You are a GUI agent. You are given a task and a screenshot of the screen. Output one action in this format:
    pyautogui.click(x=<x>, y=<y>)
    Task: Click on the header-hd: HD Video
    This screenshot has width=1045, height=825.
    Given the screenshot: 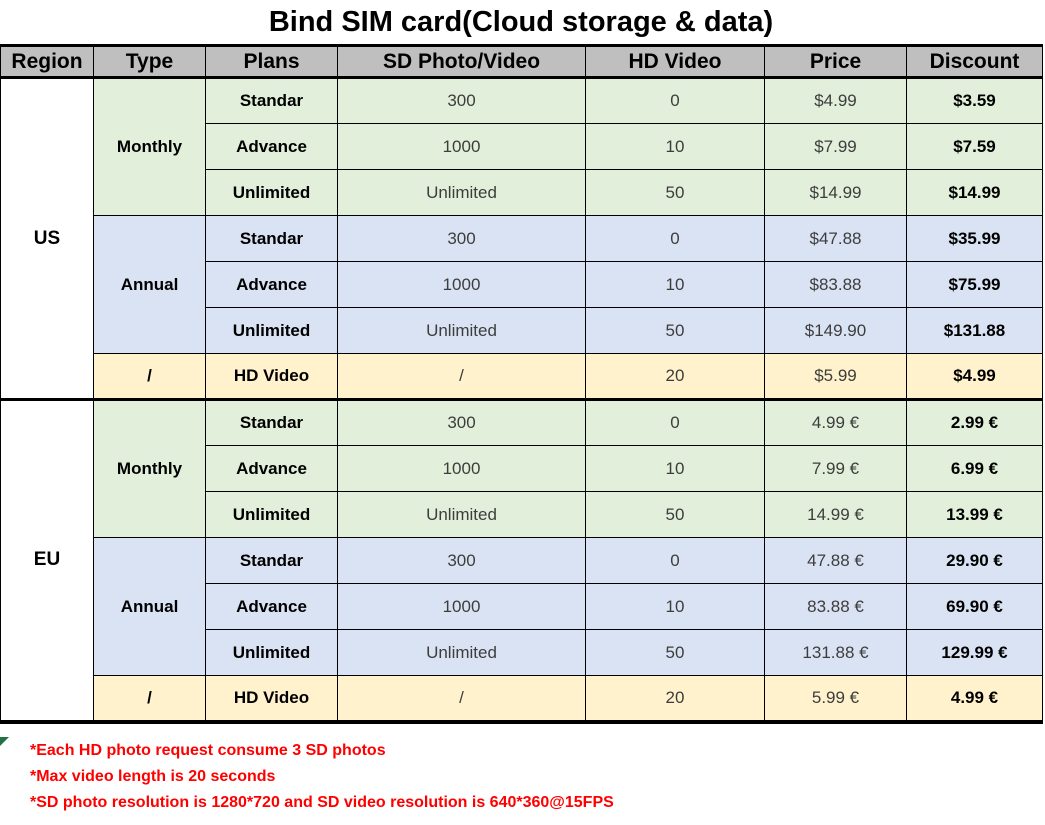 What is the action you would take?
    pyautogui.click(x=675, y=61)
    